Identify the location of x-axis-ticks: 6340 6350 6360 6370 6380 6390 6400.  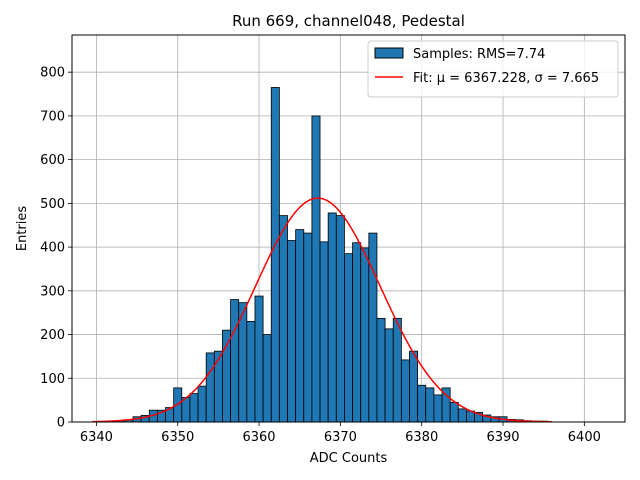
(340, 433).